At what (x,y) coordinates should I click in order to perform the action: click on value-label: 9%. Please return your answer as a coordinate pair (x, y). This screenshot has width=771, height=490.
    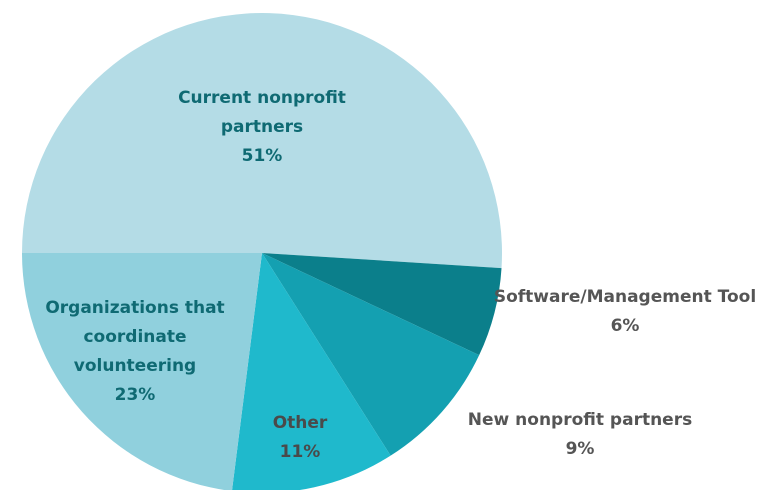
    Looking at the image, I should click on (580, 449).